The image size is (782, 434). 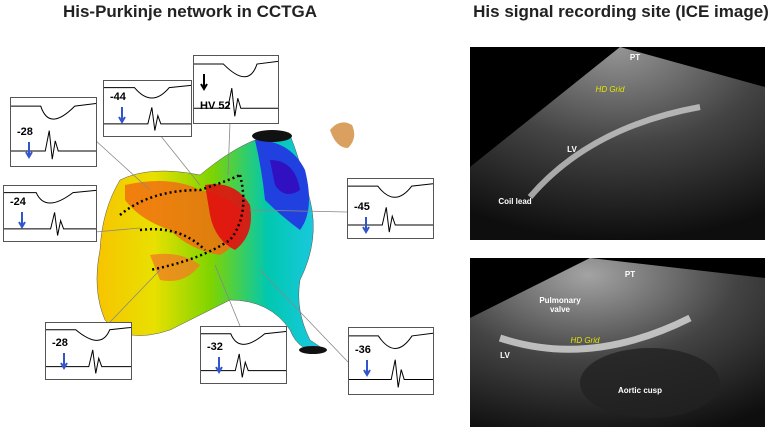 I want to click on ice-label: Aortic cusp, so click(x=639, y=390).